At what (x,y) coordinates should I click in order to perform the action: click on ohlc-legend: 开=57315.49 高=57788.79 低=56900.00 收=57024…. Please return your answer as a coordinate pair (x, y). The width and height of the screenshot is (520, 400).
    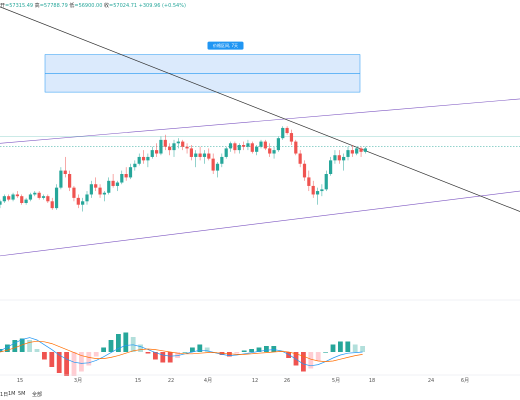
    Looking at the image, I should click on (93, 6).